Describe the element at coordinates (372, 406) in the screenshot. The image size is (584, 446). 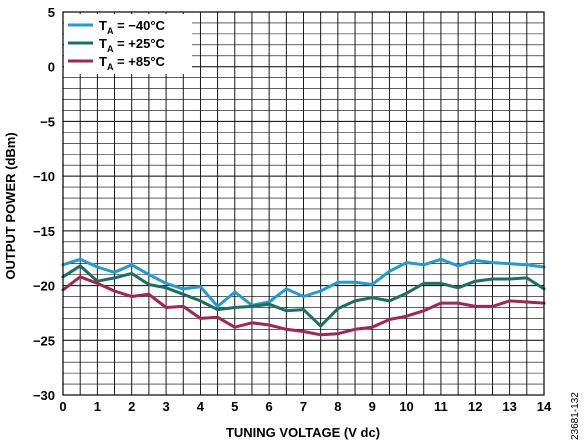
I see `x-tick-label: 9` at that location.